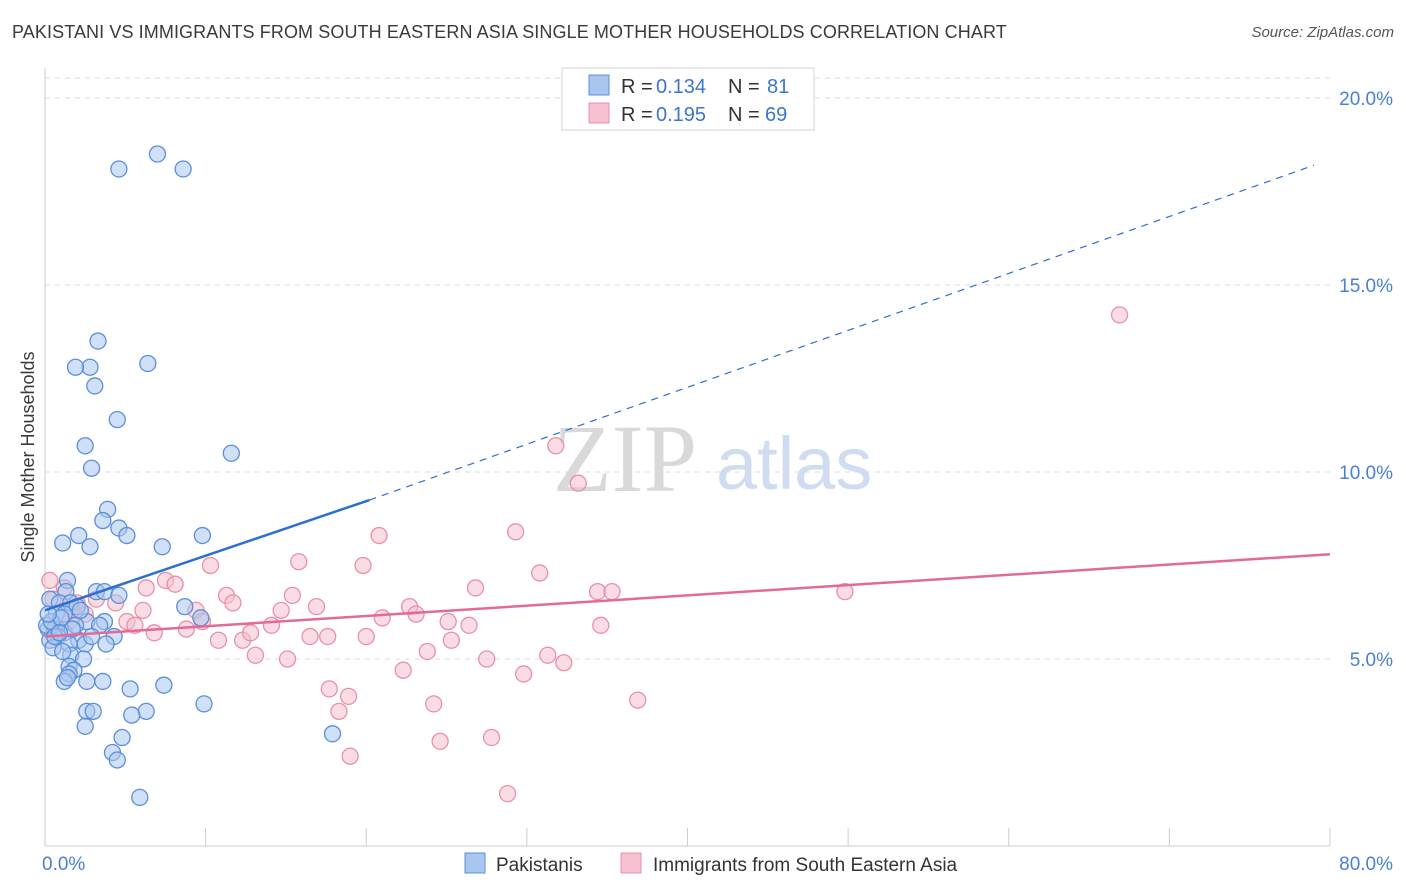  I want to click on legend-r-label-1: R =, so click(637, 87).